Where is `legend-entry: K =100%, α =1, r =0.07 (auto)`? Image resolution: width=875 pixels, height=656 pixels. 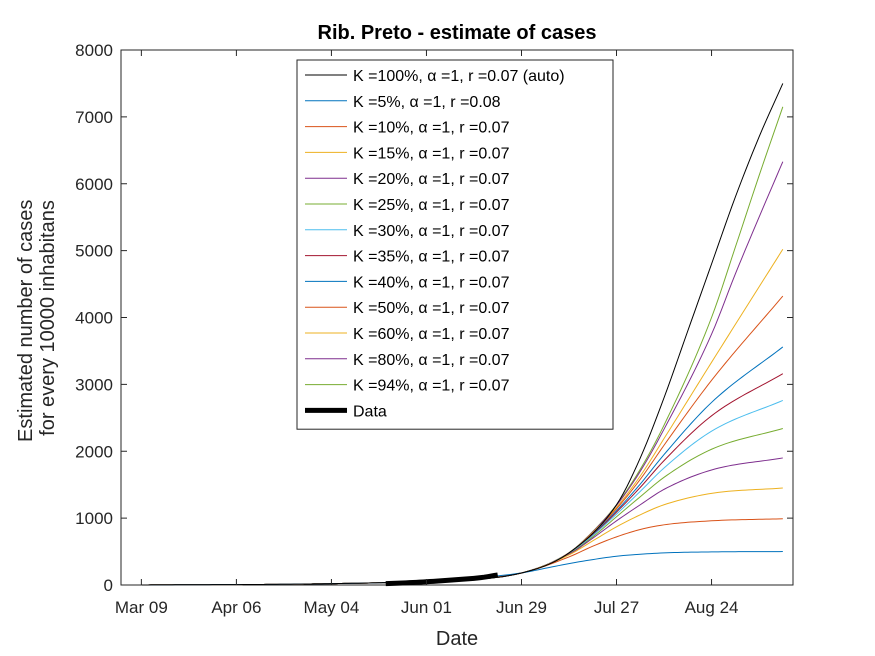
legend-entry: K =100%, α =1, r =0.07 (auto) is located at coordinates (459, 76).